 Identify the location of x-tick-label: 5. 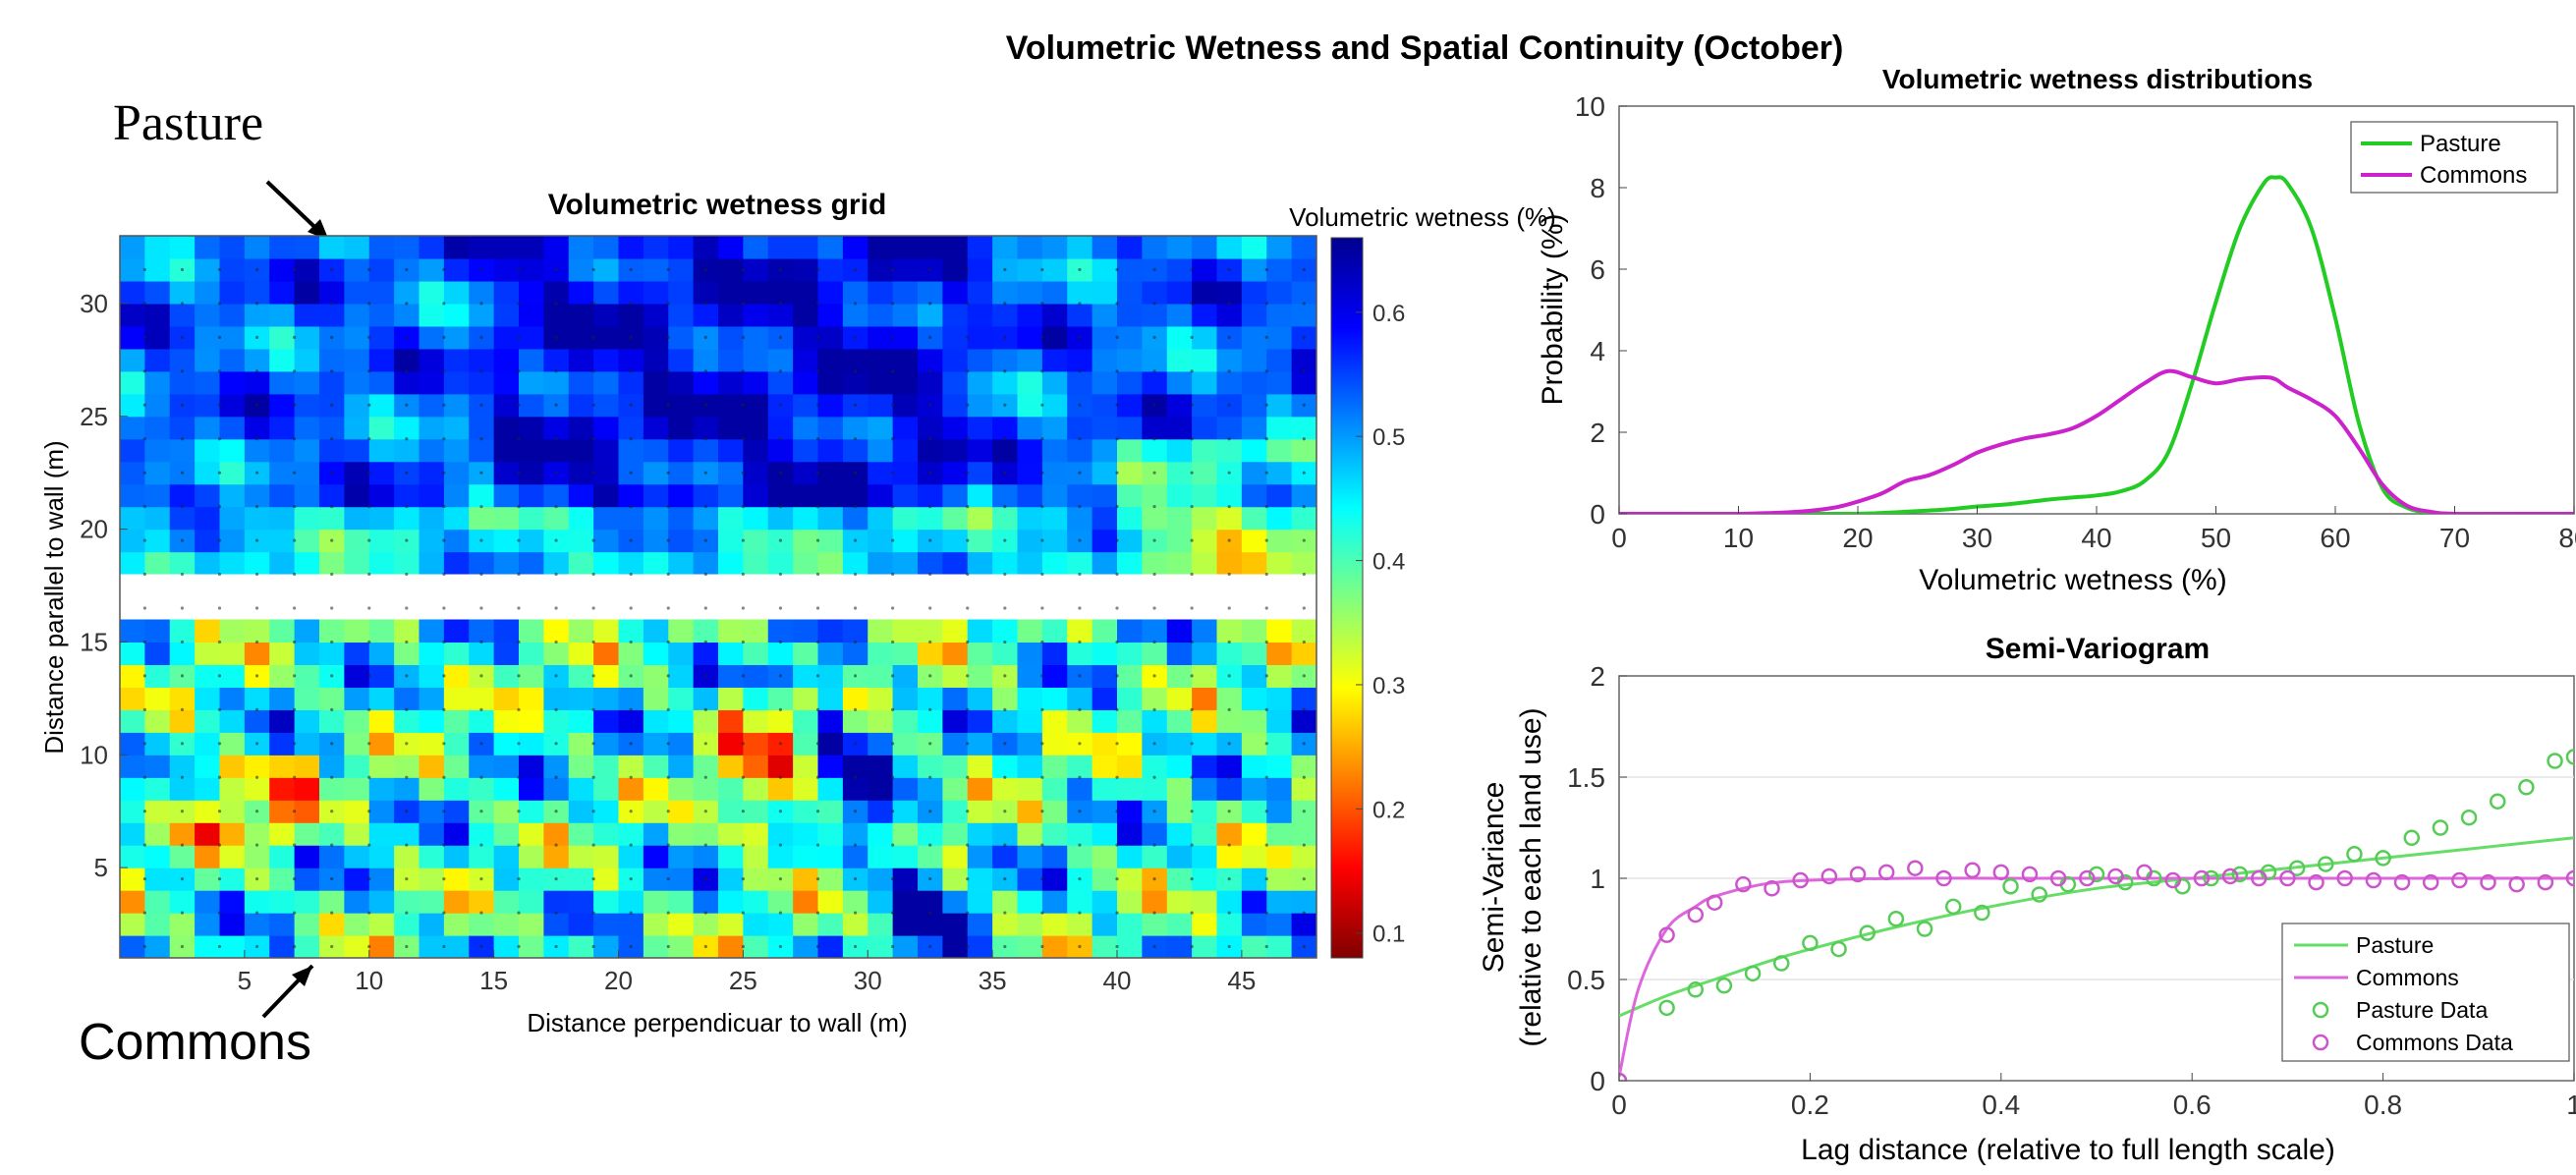
(245, 980).